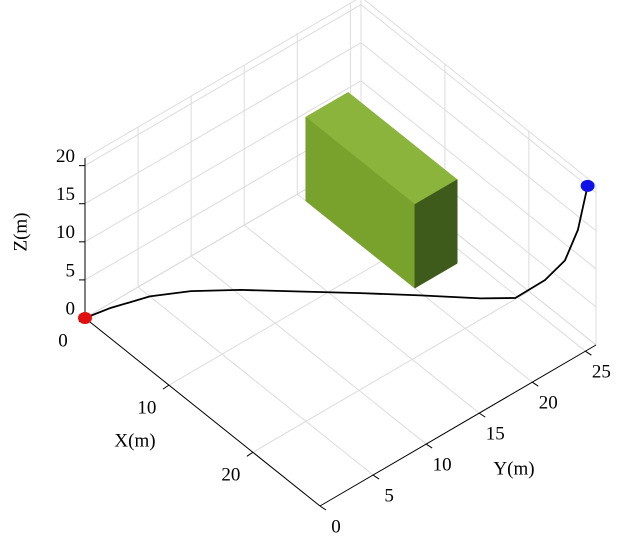 The width and height of the screenshot is (624, 540). Describe the element at coordinates (442, 464) in the screenshot. I see `y-tick-label: 10` at that location.